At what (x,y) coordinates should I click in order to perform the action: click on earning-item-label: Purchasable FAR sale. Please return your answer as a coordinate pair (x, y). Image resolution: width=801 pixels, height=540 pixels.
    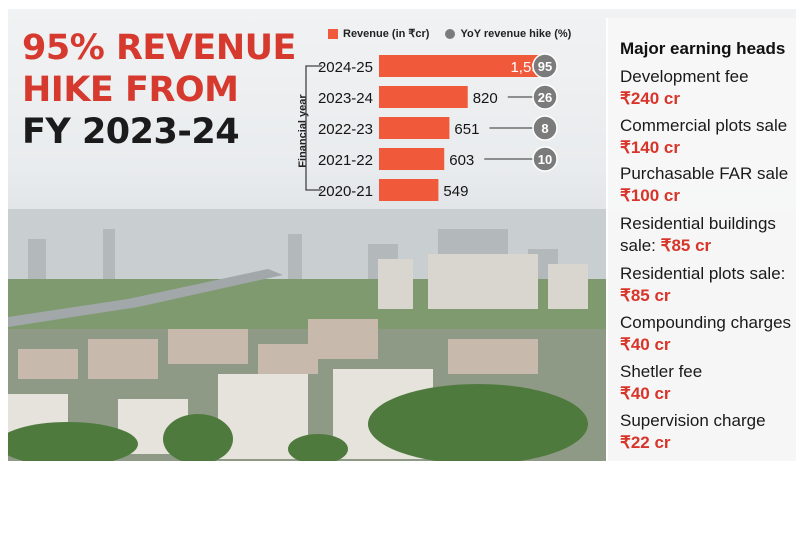
    Looking at the image, I should click on (704, 173).